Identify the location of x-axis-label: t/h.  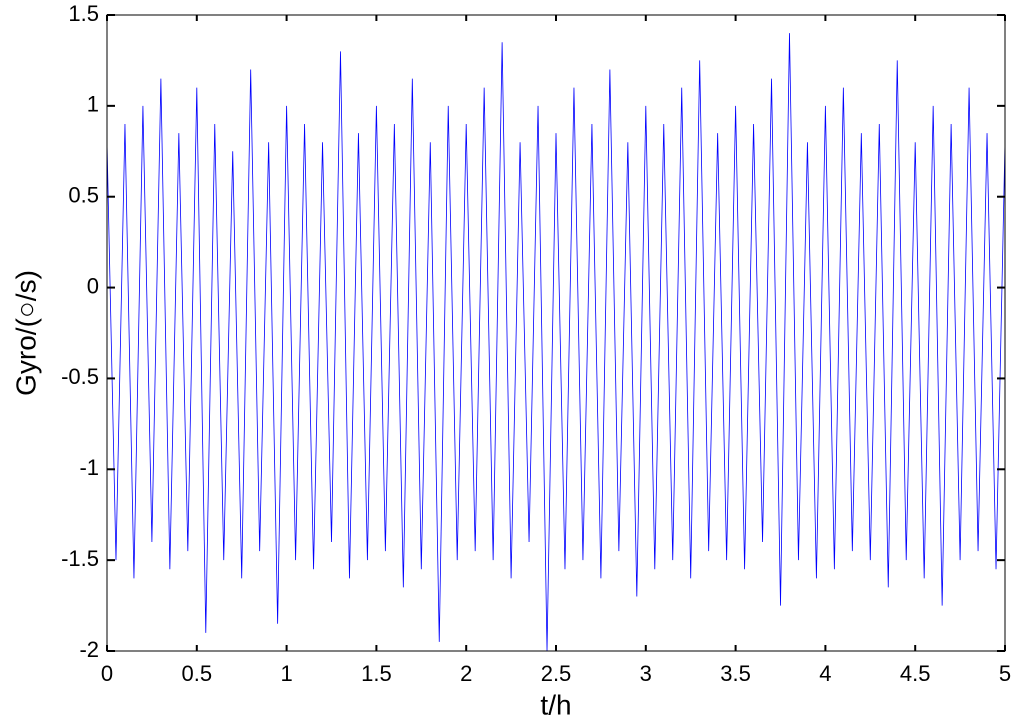
(555, 704).